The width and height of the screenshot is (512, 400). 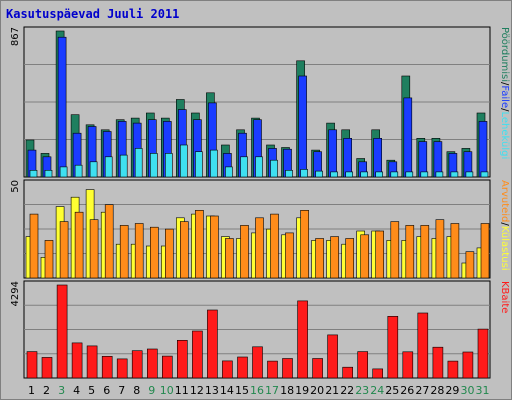 What do you see at coordinates (46, 390) in the screenshot?
I see `x-tick-label: 2` at bounding box center [46, 390].